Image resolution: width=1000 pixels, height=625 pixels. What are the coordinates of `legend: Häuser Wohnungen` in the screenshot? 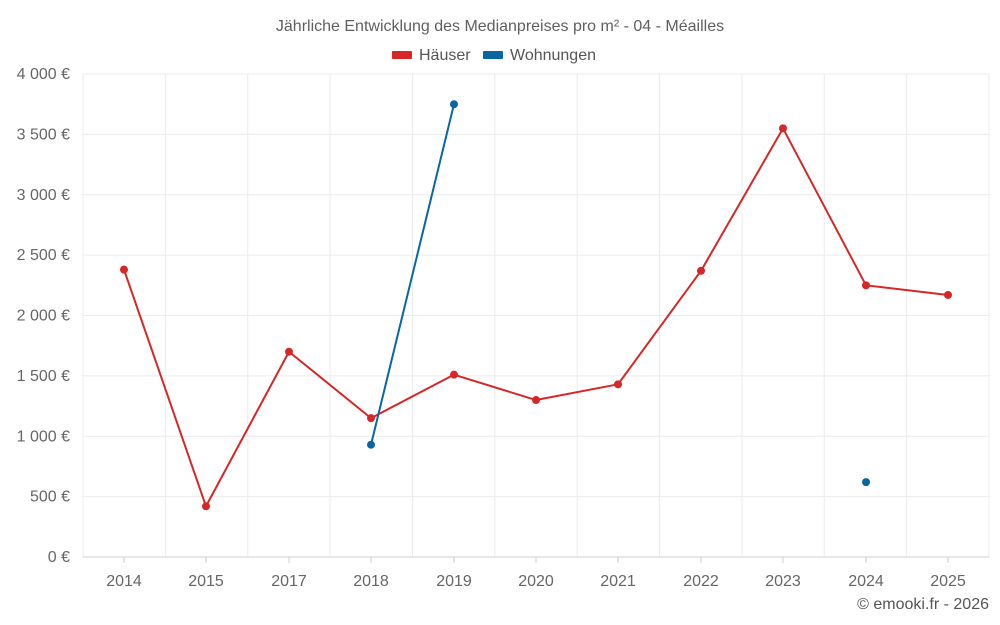 It's located at (494, 55).